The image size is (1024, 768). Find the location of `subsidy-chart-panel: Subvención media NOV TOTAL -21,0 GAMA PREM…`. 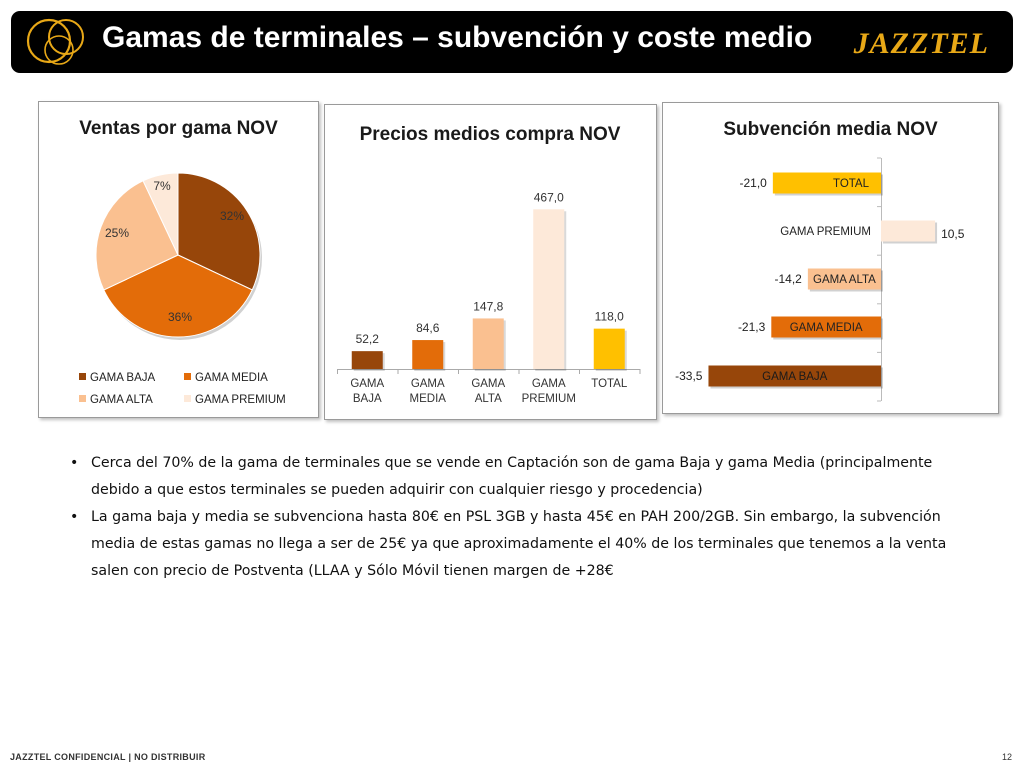

subsidy-chart-panel: Subvención media NOV TOTAL -21,0 GAMA PREM… is located at coordinates (830, 258).